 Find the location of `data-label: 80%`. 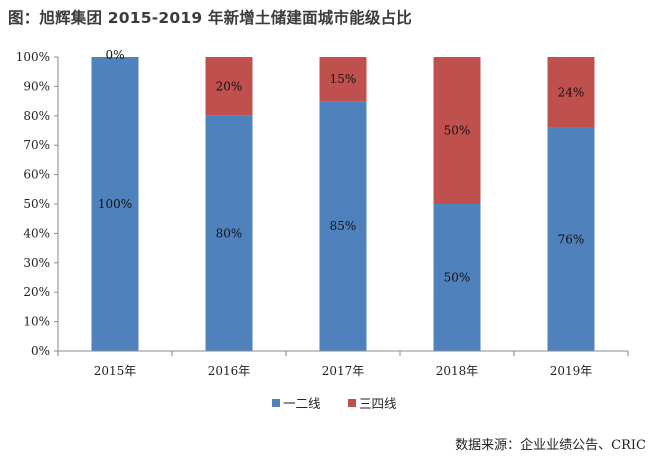

data-label: 80% is located at coordinates (229, 233).